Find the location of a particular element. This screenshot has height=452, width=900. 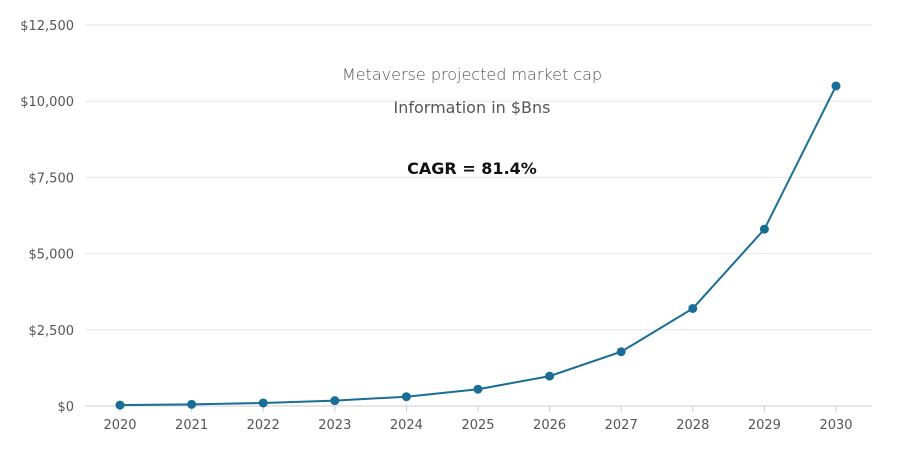

data-point-2020 is located at coordinates (120, 405).